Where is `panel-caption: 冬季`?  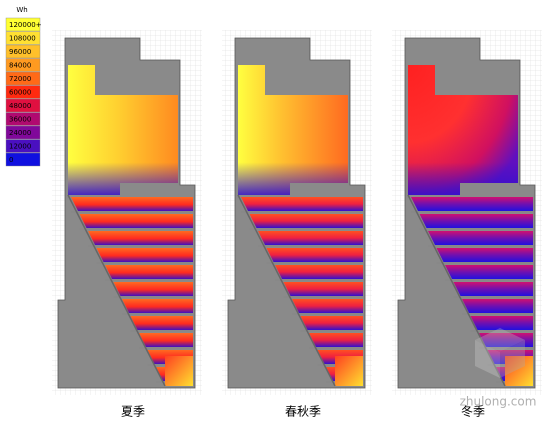 panel-caption: 冬季 is located at coordinates (473, 411).